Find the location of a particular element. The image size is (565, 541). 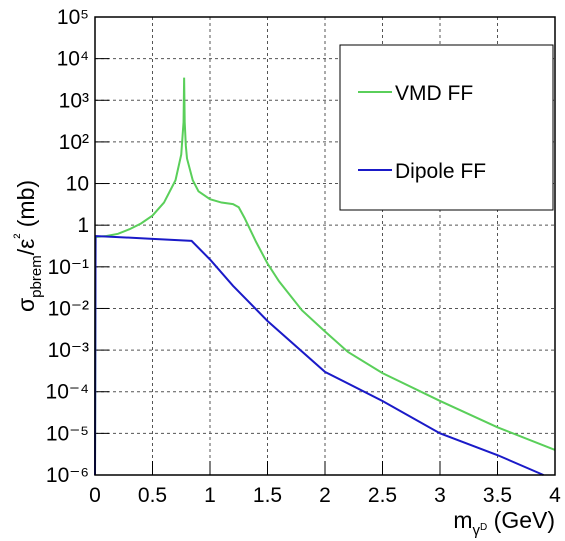

x-tick-label: 1.5 is located at coordinates (267, 495).